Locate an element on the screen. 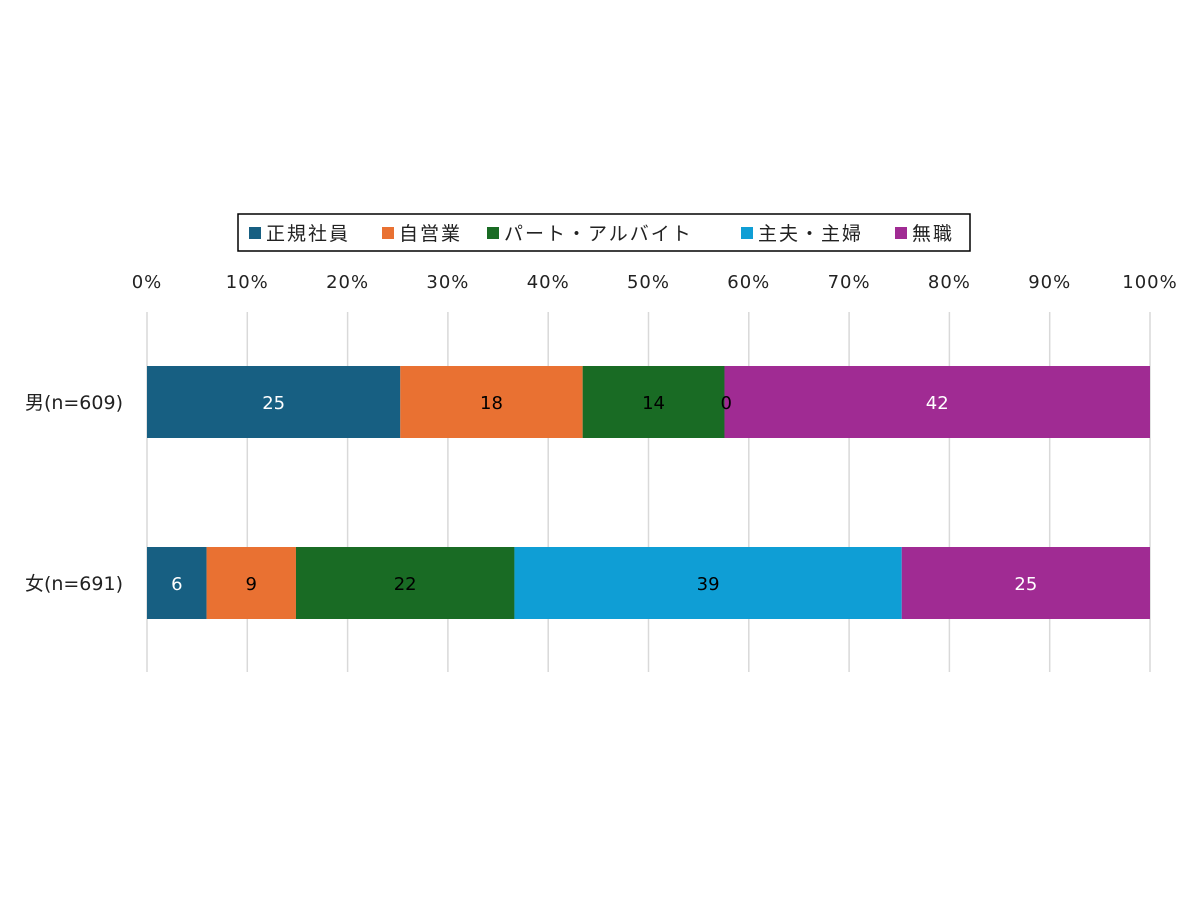 This screenshot has width=1200, height=900. data-label: 42 is located at coordinates (937, 403).